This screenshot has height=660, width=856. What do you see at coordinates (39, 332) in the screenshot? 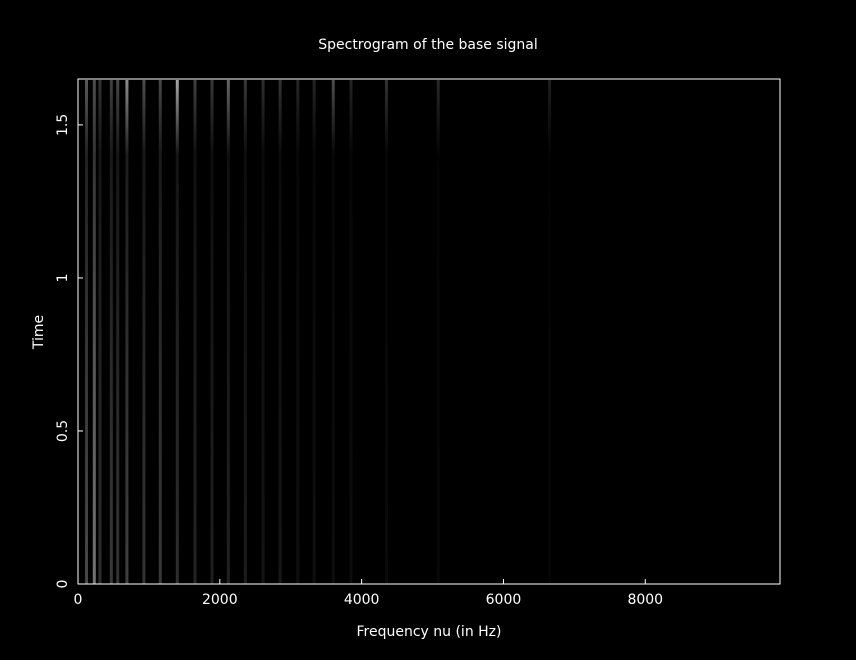
I see `y-axis-label: Time` at bounding box center [39, 332].